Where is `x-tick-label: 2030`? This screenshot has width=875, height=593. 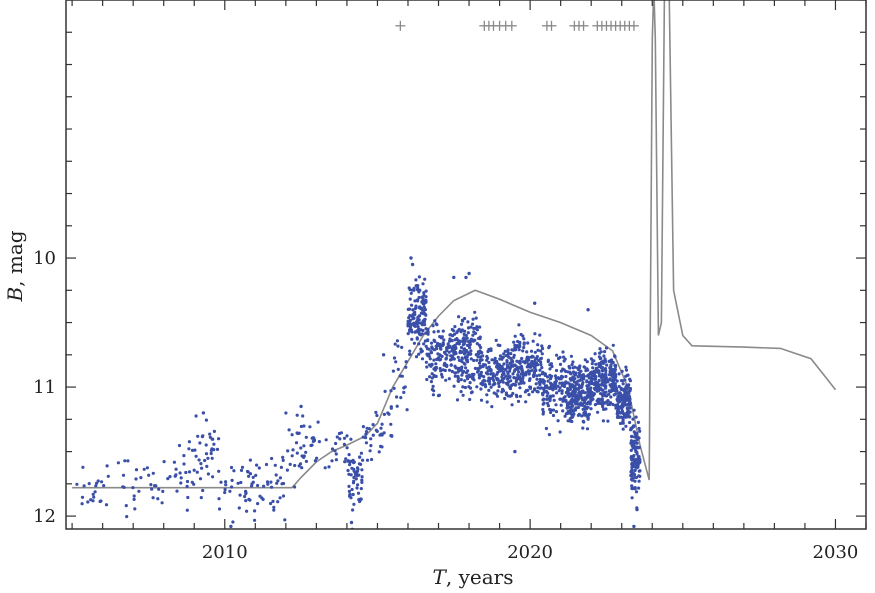
x-tick-label: 2030 is located at coordinates (836, 552).